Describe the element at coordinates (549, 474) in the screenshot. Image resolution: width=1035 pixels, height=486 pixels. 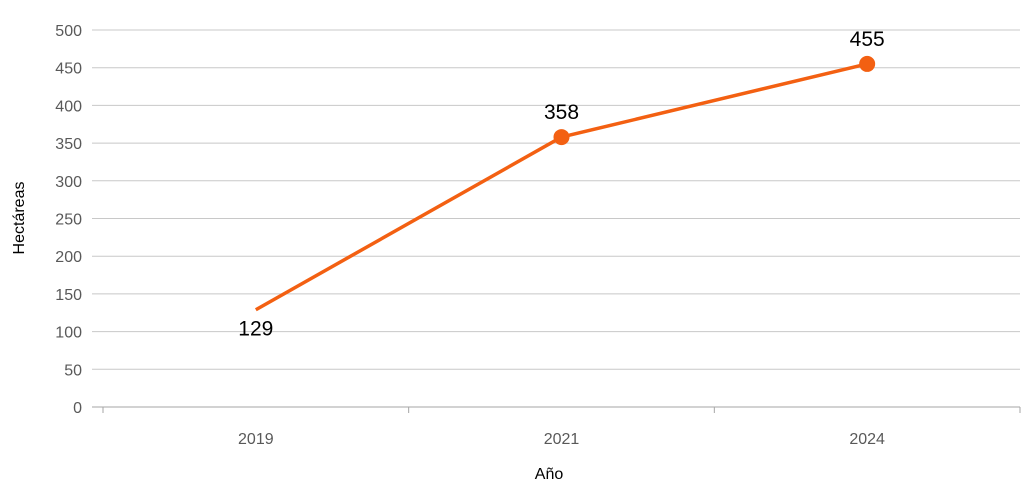
I see `x-axis-title: Año` at that location.